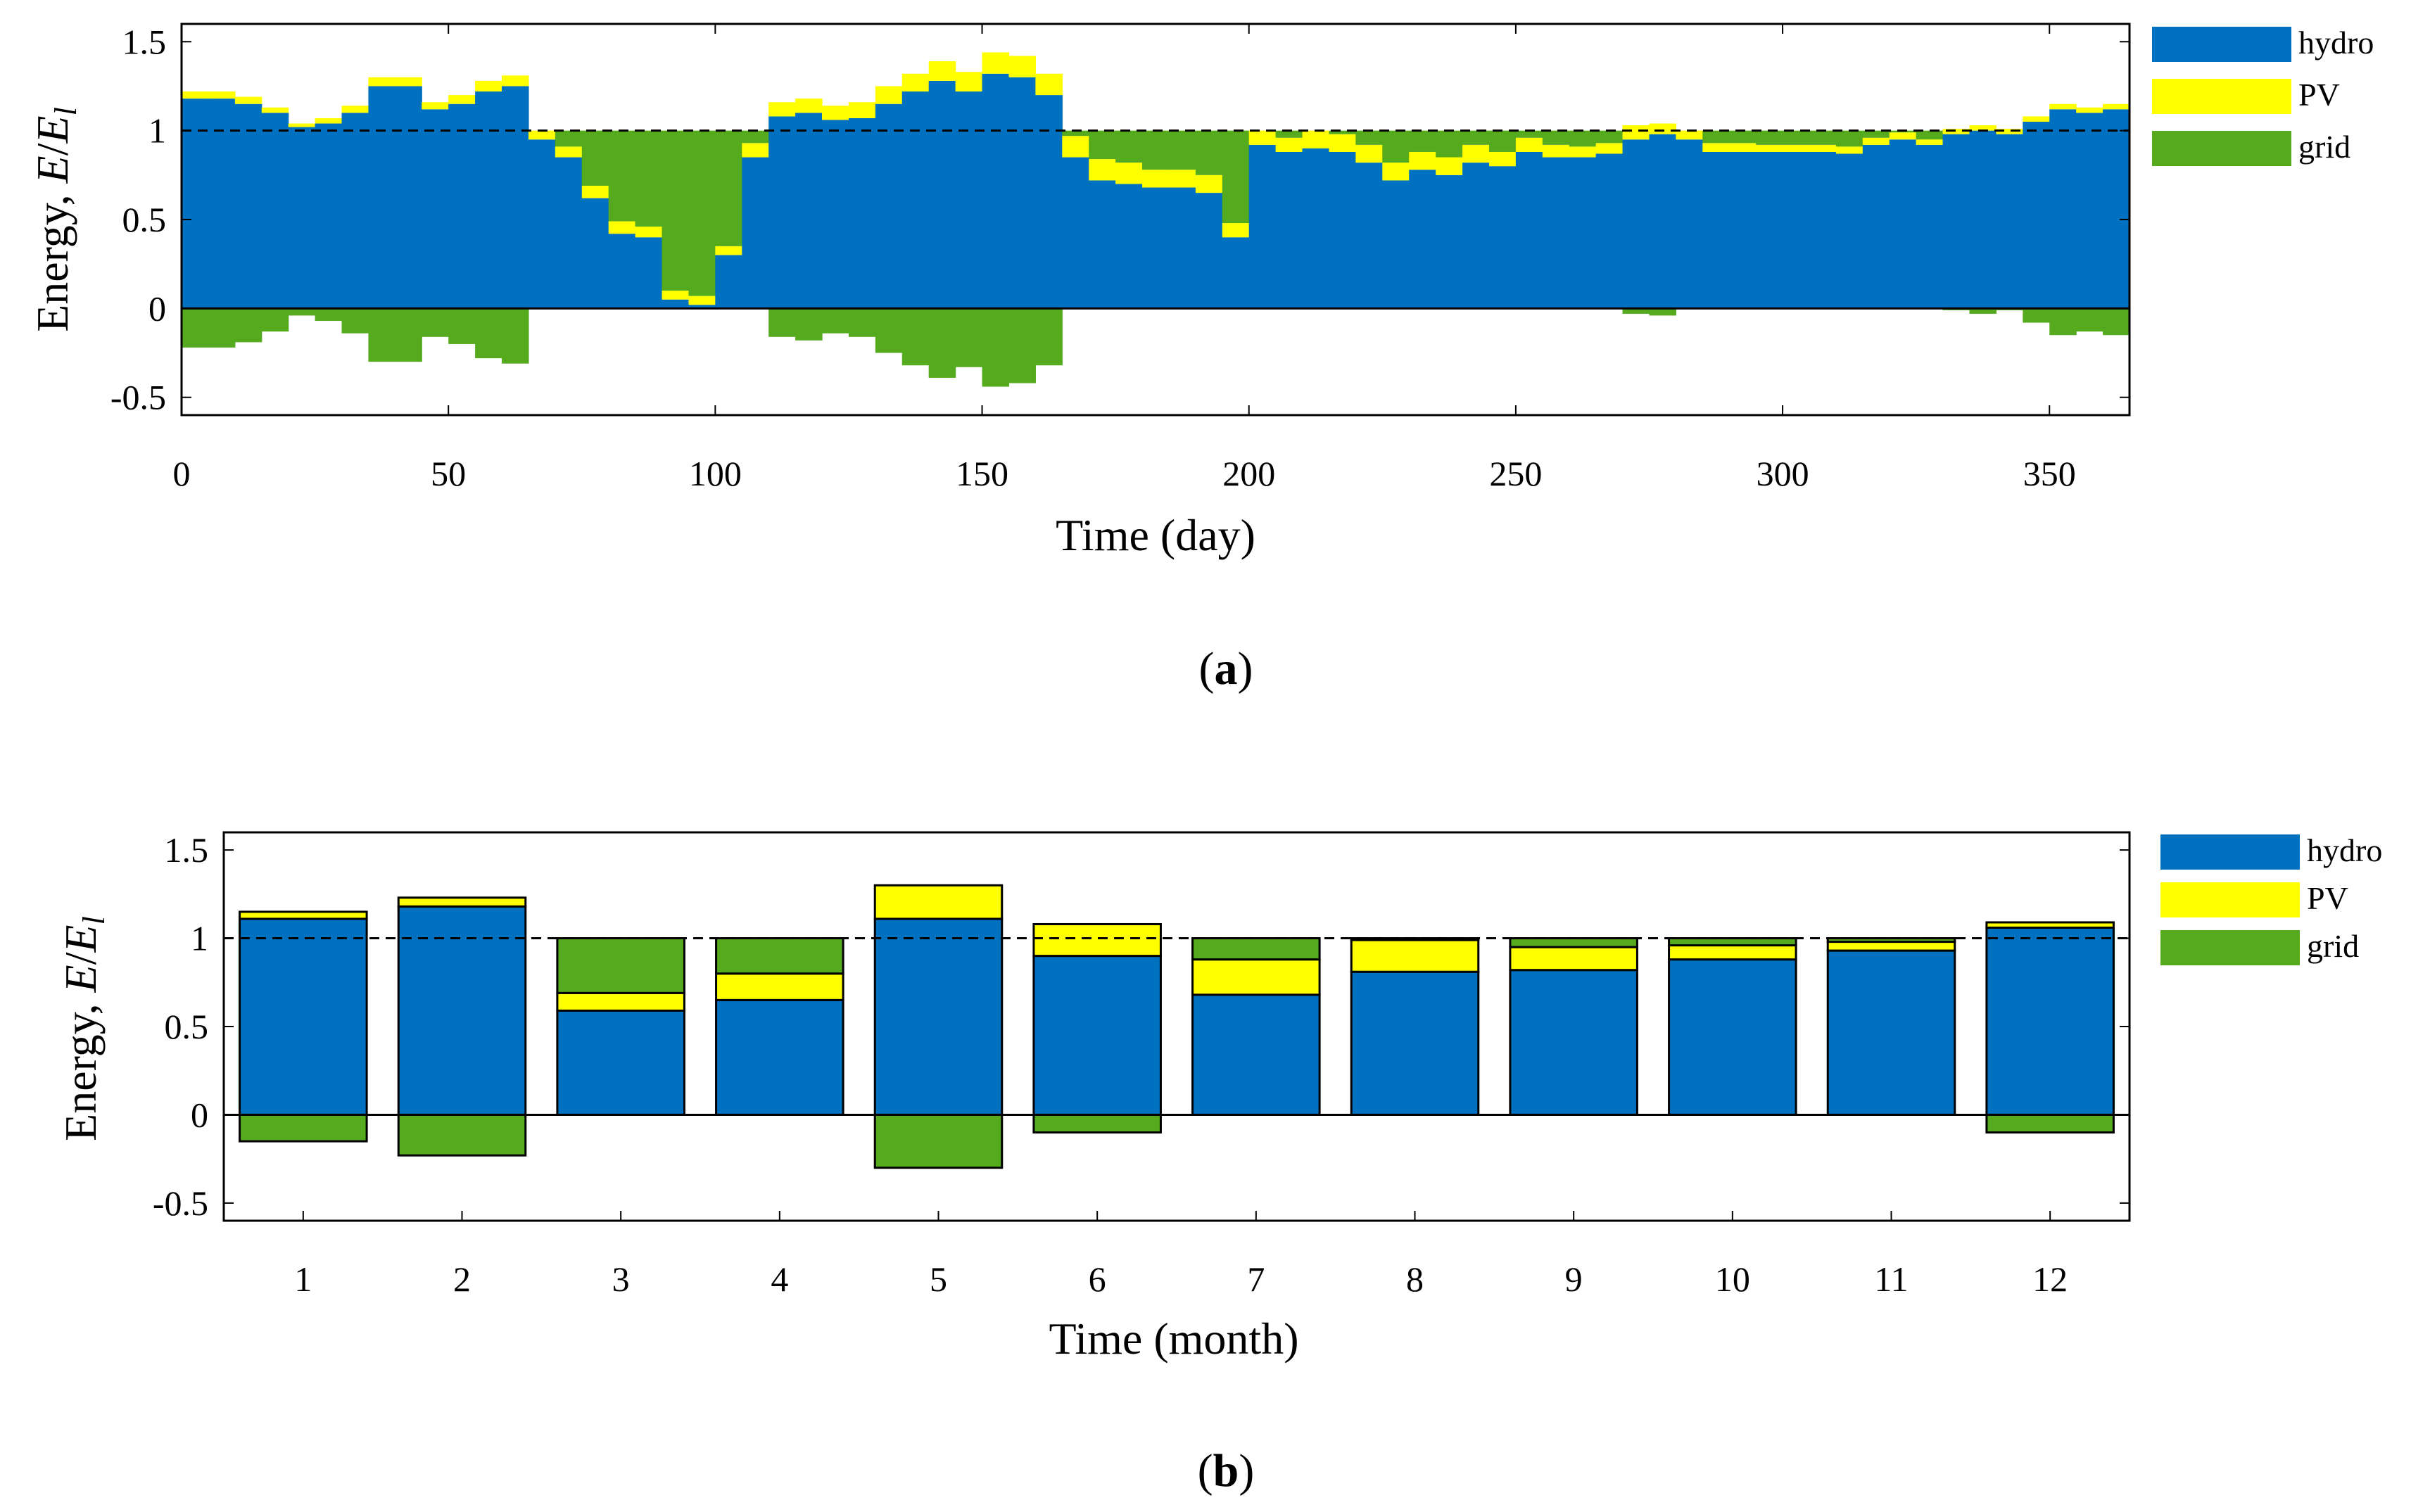 Image resolution: width=2411 pixels, height=1512 pixels. What do you see at coordinates (2230, 947) in the screenshot?
I see `panel-b-legend-swatch-grid` at bounding box center [2230, 947].